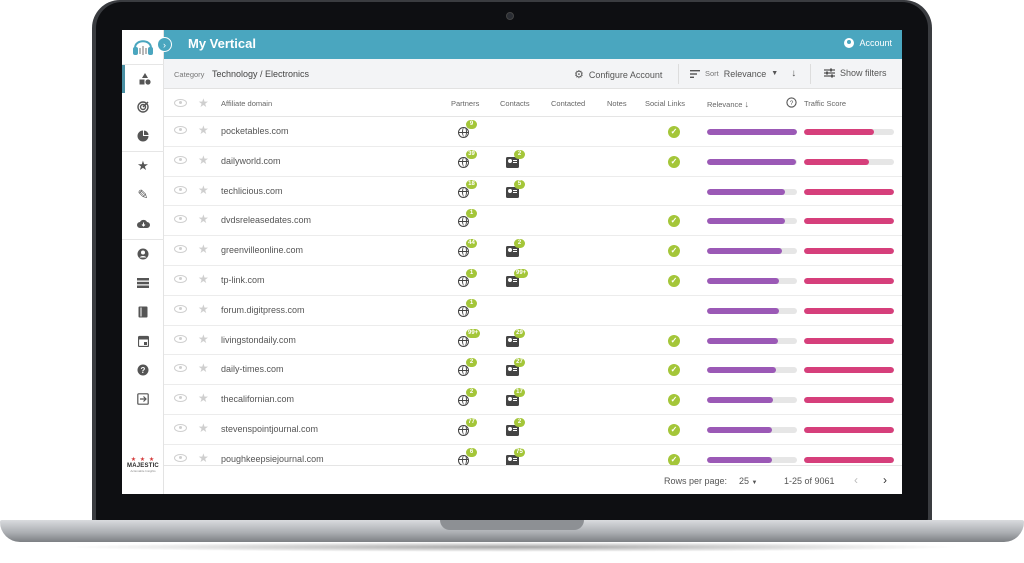 The image size is (1024, 563). I want to click on sidebar-toggle-button: ›, so click(164, 44).